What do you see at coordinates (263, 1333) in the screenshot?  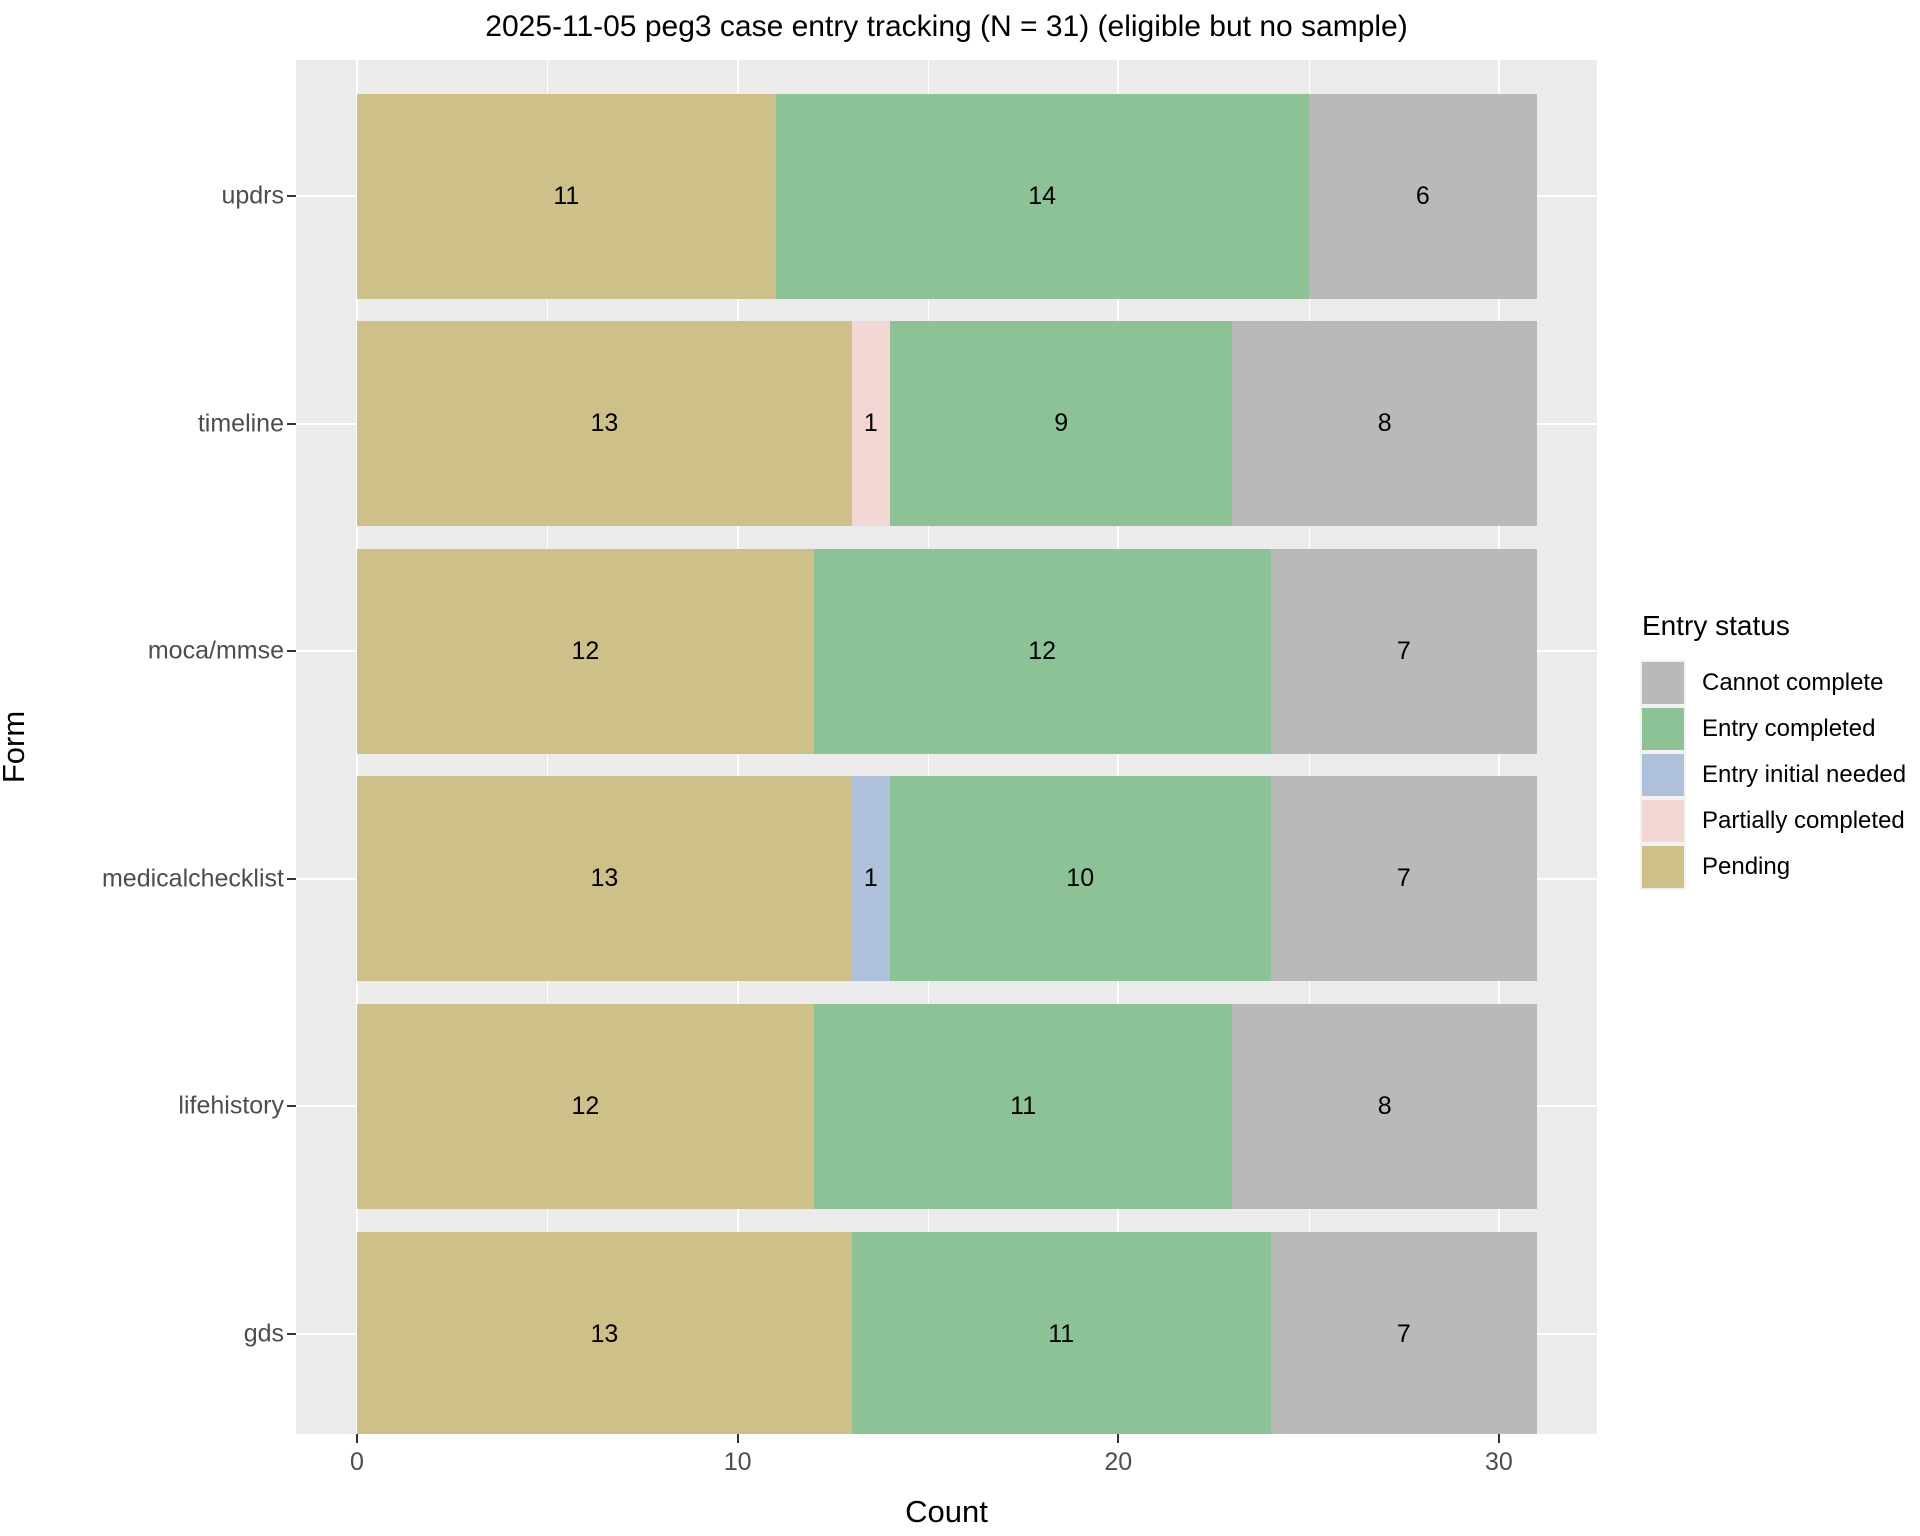 I see `y-tick-label: gds` at bounding box center [263, 1333].